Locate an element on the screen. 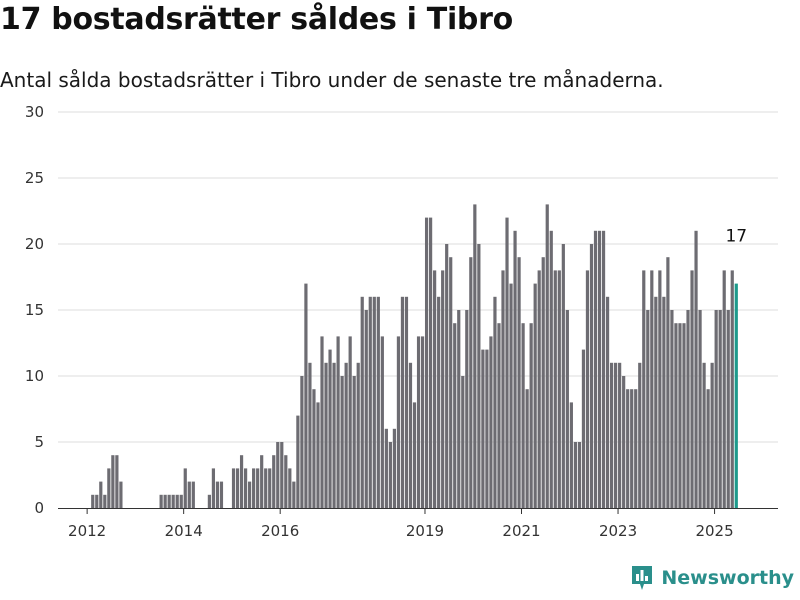 The image size is (800, 600). y-tick-label: 10 is located at coordinates (34, 376).